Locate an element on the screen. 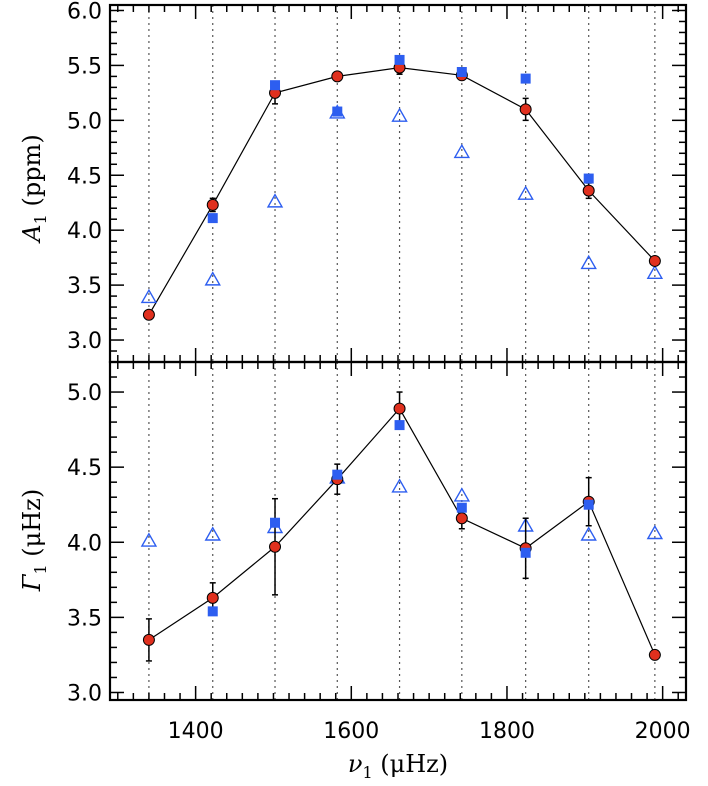 The height and width of the screenshot is (786, 708). axis-symbol: ν is located at coordinates (355, 764).